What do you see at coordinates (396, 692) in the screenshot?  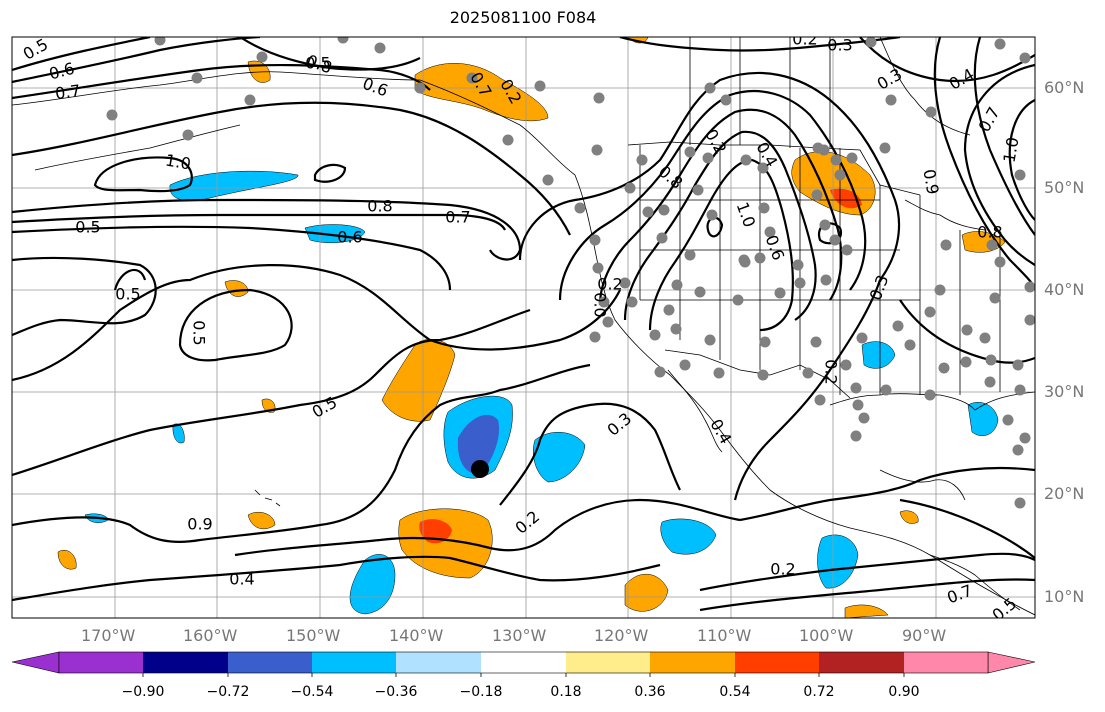 I see `colorbar-tick-label: −0.36` at bounding box center [396, 692].